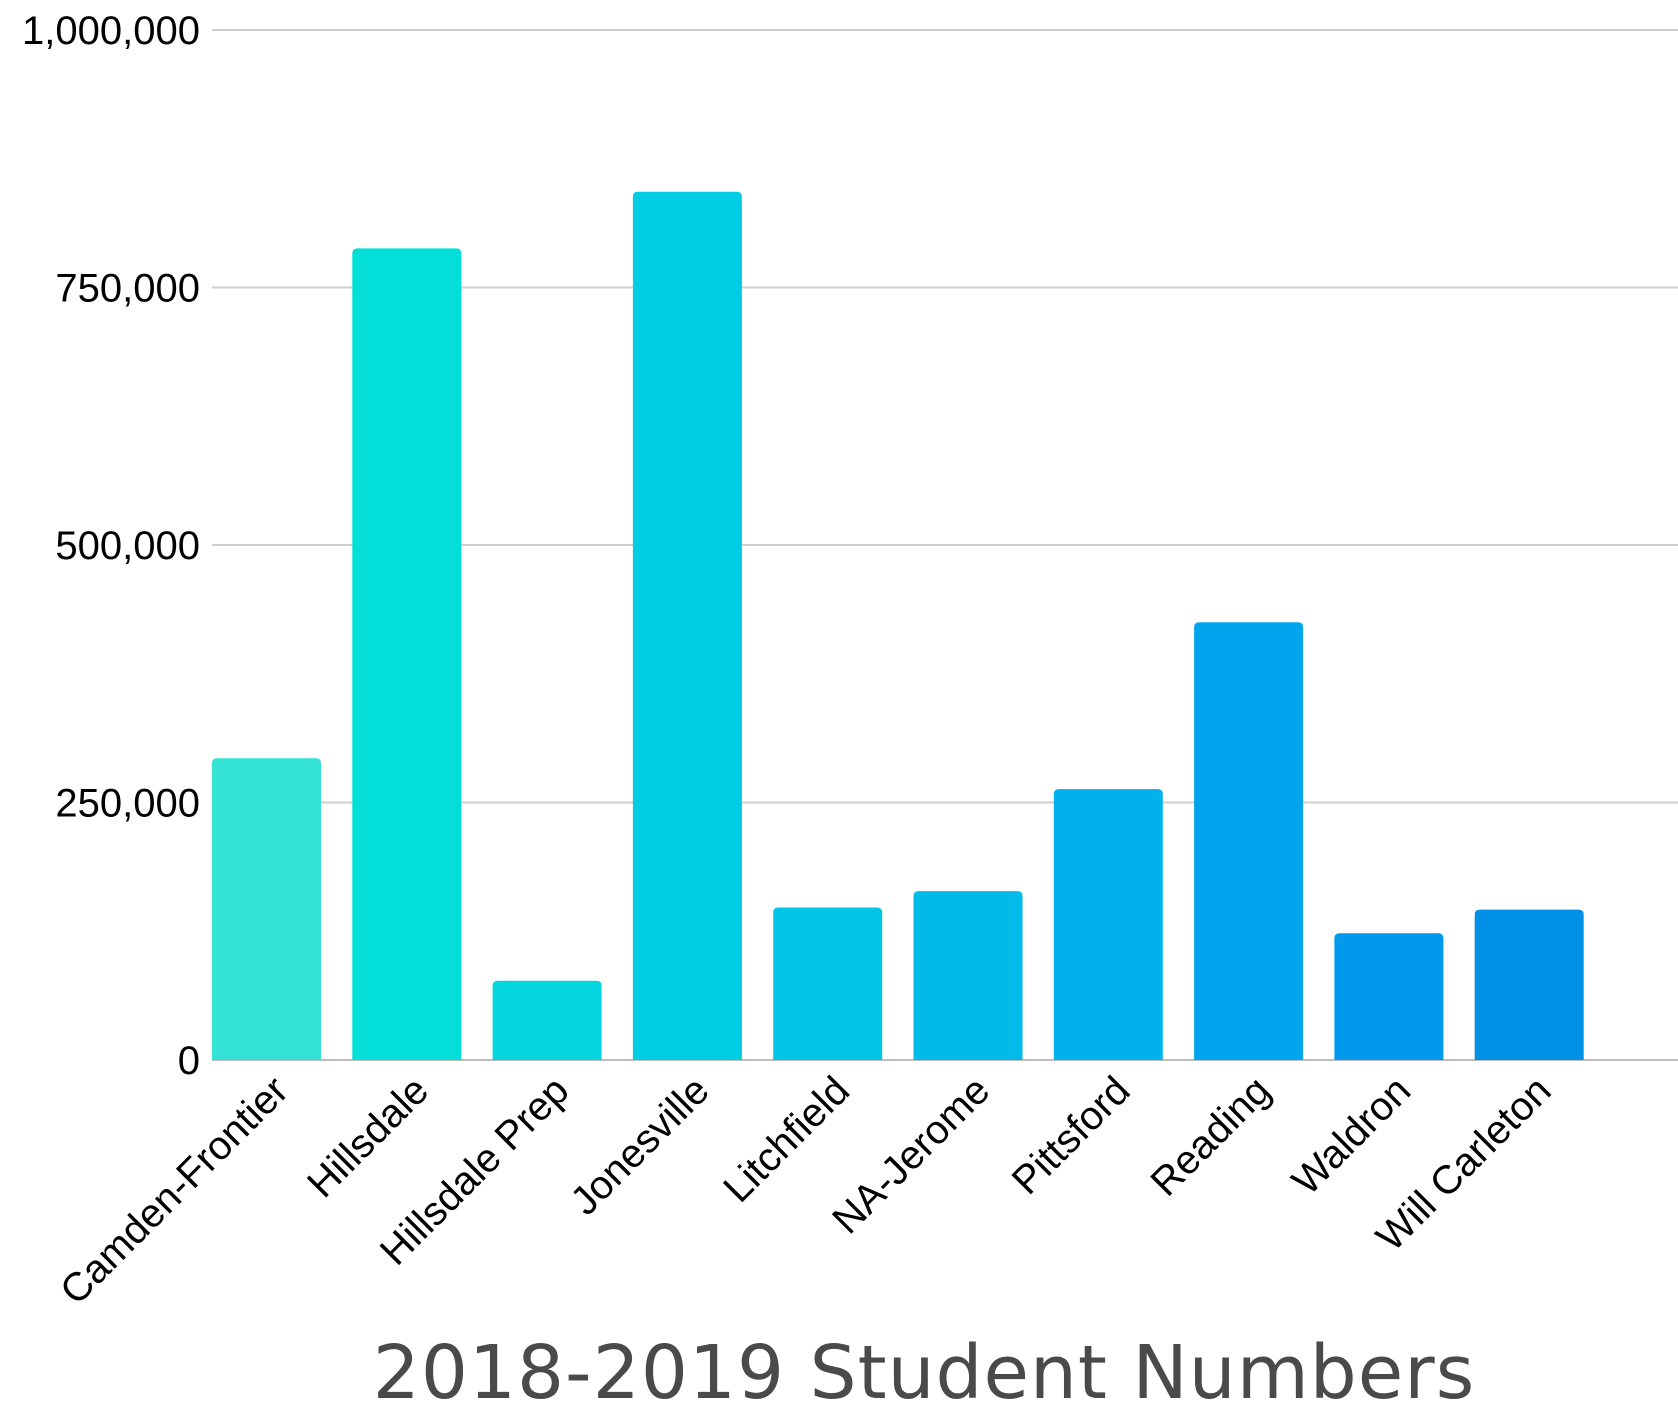 This screenshot has width=1678, height=1421. What do you see at coordinates (547, 1020) in the screenshot?
I see `bar-hillsdale-prep` at bounding box center [547, 1020].